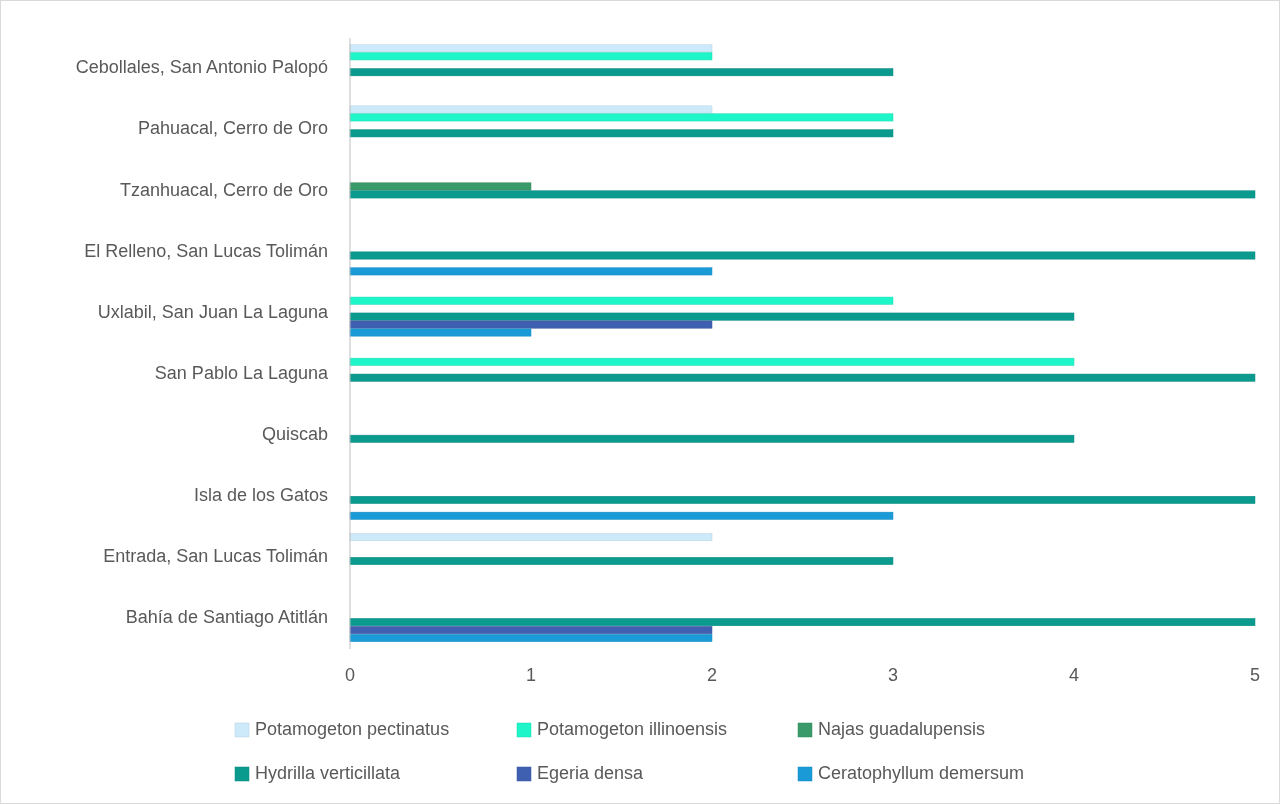 This screenshot has height=804, width=1280. What do you see at coordinates (201, 67) in the screenshot?
I see `y-tick-label: Cebollales, San Antonio Palopó` at bounding box center [201, 67].